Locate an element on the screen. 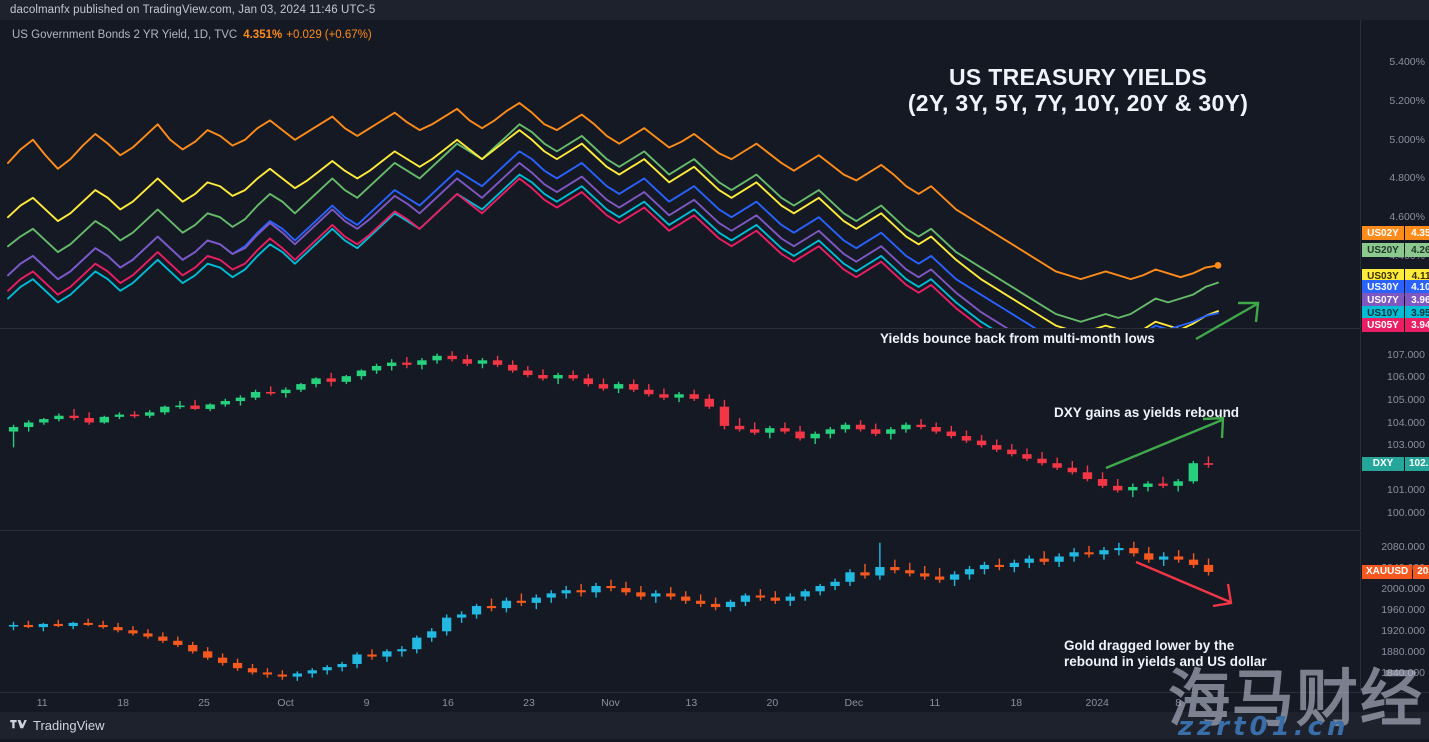  tradingview-brand-name: TradingView is located at coordinates (69, 725).